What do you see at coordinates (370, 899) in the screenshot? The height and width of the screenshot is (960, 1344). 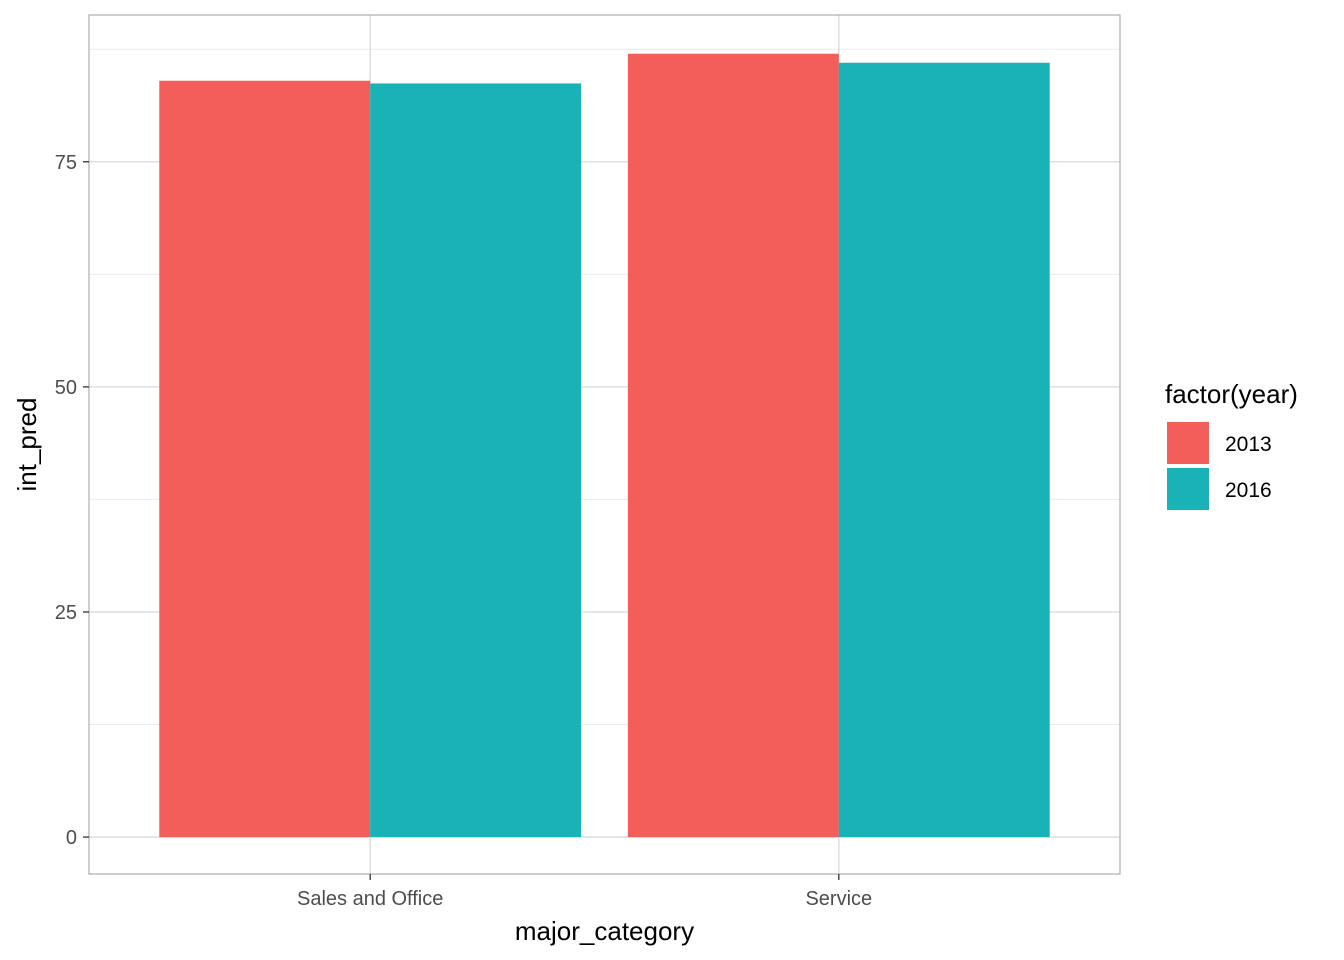 I see `x-tick-label: Sales and Office` at bounding box center [370, 899].